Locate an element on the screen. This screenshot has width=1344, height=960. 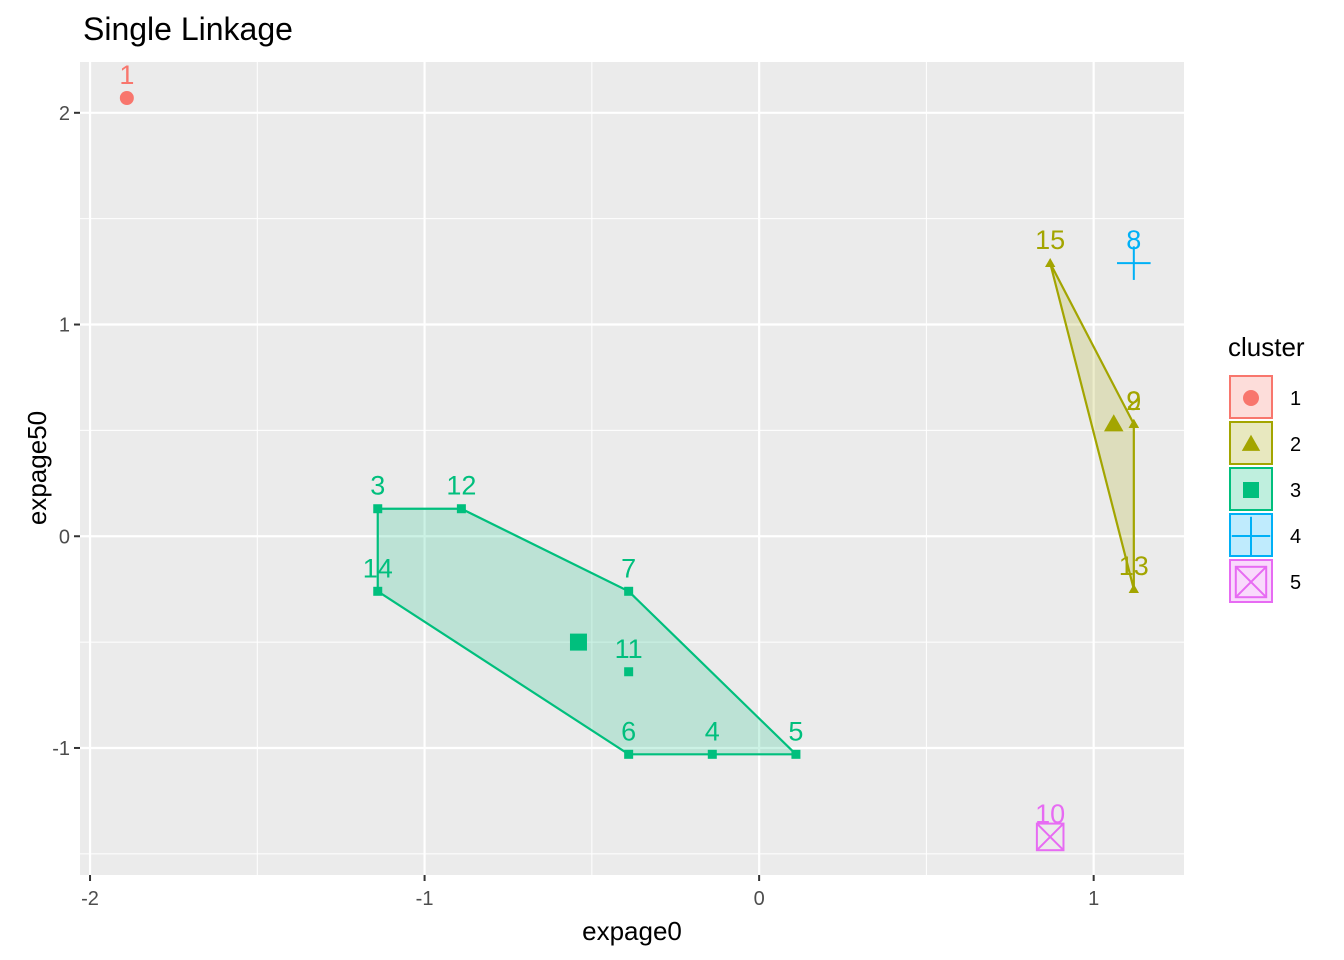
point-label-9: 9 is located at coordinates (1133, 401).